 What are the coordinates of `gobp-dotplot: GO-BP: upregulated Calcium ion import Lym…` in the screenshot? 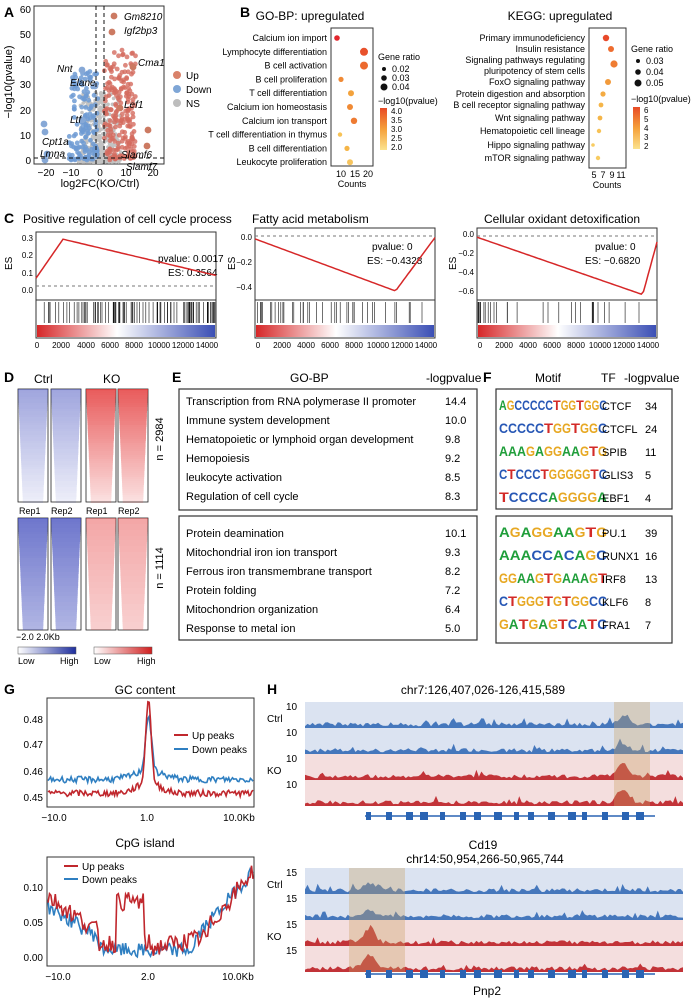 It's located at (323, 99).